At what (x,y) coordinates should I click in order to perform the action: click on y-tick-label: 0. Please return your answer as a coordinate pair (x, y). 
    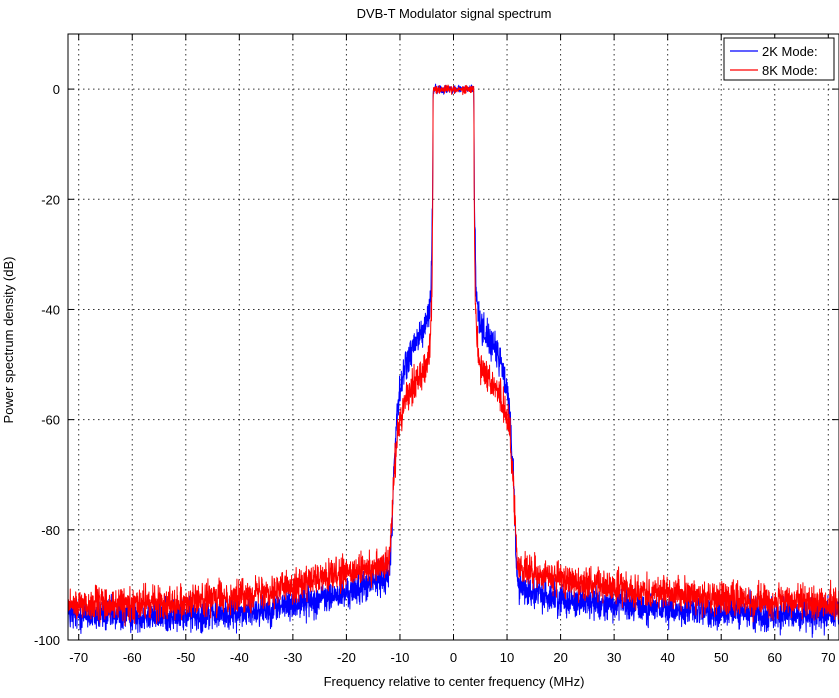
    Looking at the image, I should click on (56, 89).